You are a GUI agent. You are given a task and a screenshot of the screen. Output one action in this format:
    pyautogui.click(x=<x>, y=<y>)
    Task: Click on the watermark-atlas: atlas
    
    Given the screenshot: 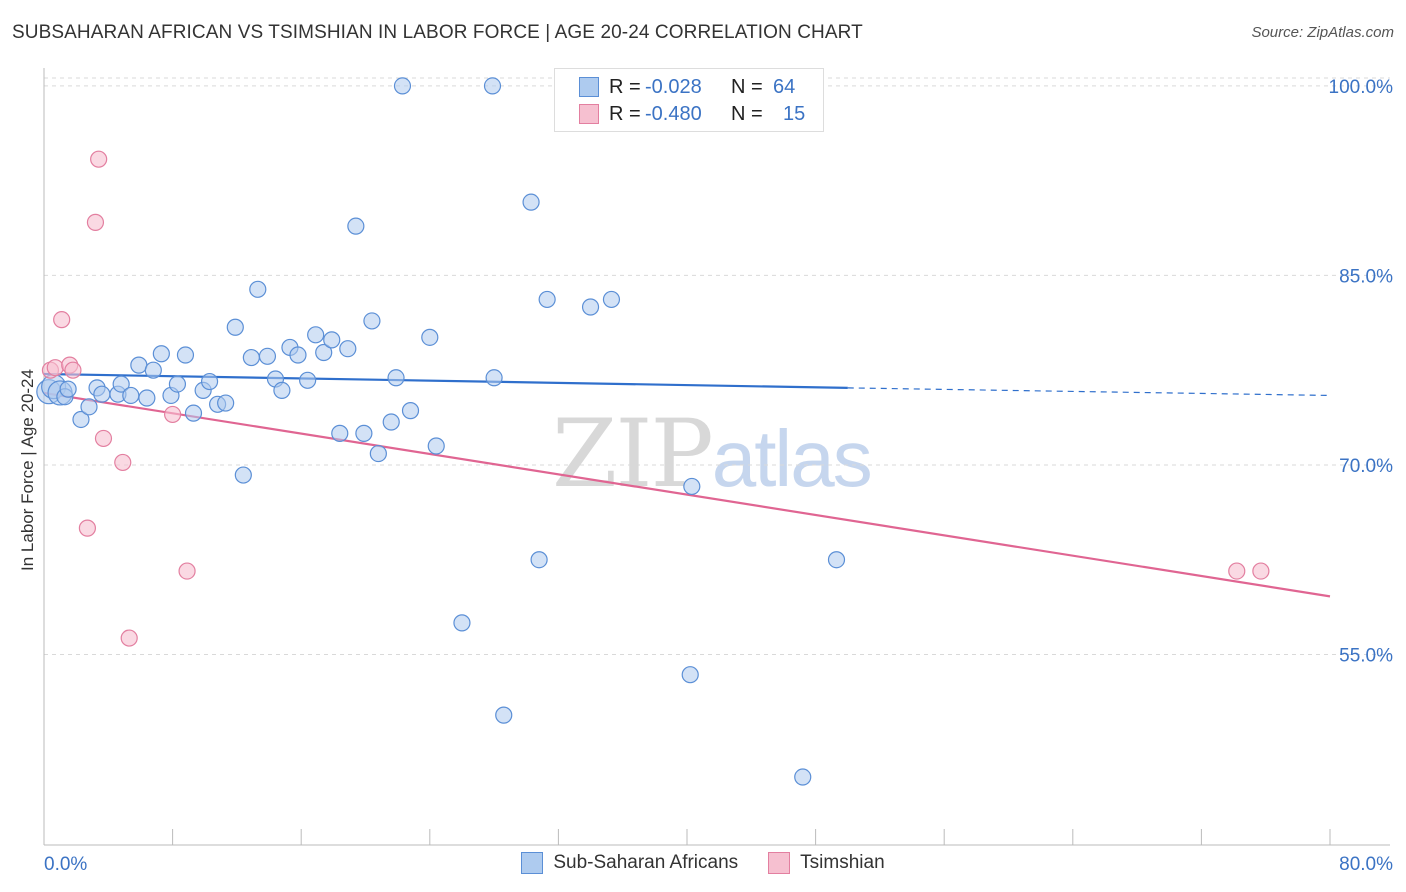 What is the action you would take?
    pyautogui.click(x=792, y=458)
    